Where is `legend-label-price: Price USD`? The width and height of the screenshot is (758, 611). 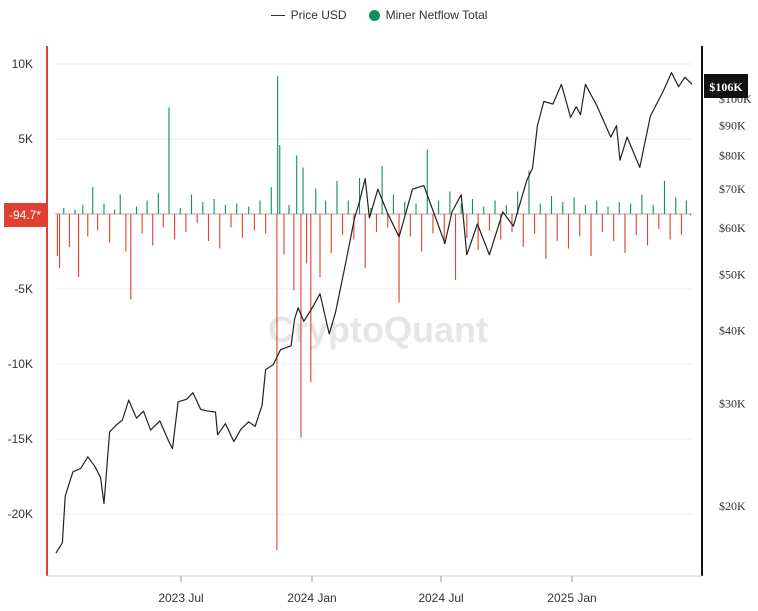 legend-label-price: Price USD is located at coordinates (318, 15).